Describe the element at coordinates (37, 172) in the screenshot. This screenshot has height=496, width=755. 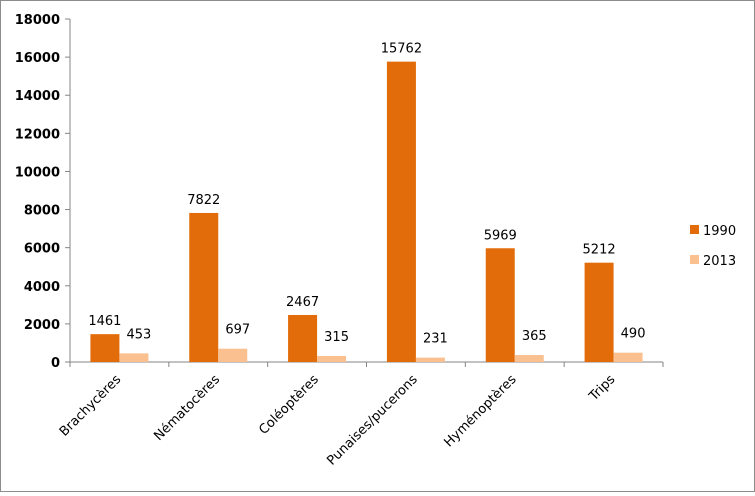
I see `y-tick-label: 10000` at that location.